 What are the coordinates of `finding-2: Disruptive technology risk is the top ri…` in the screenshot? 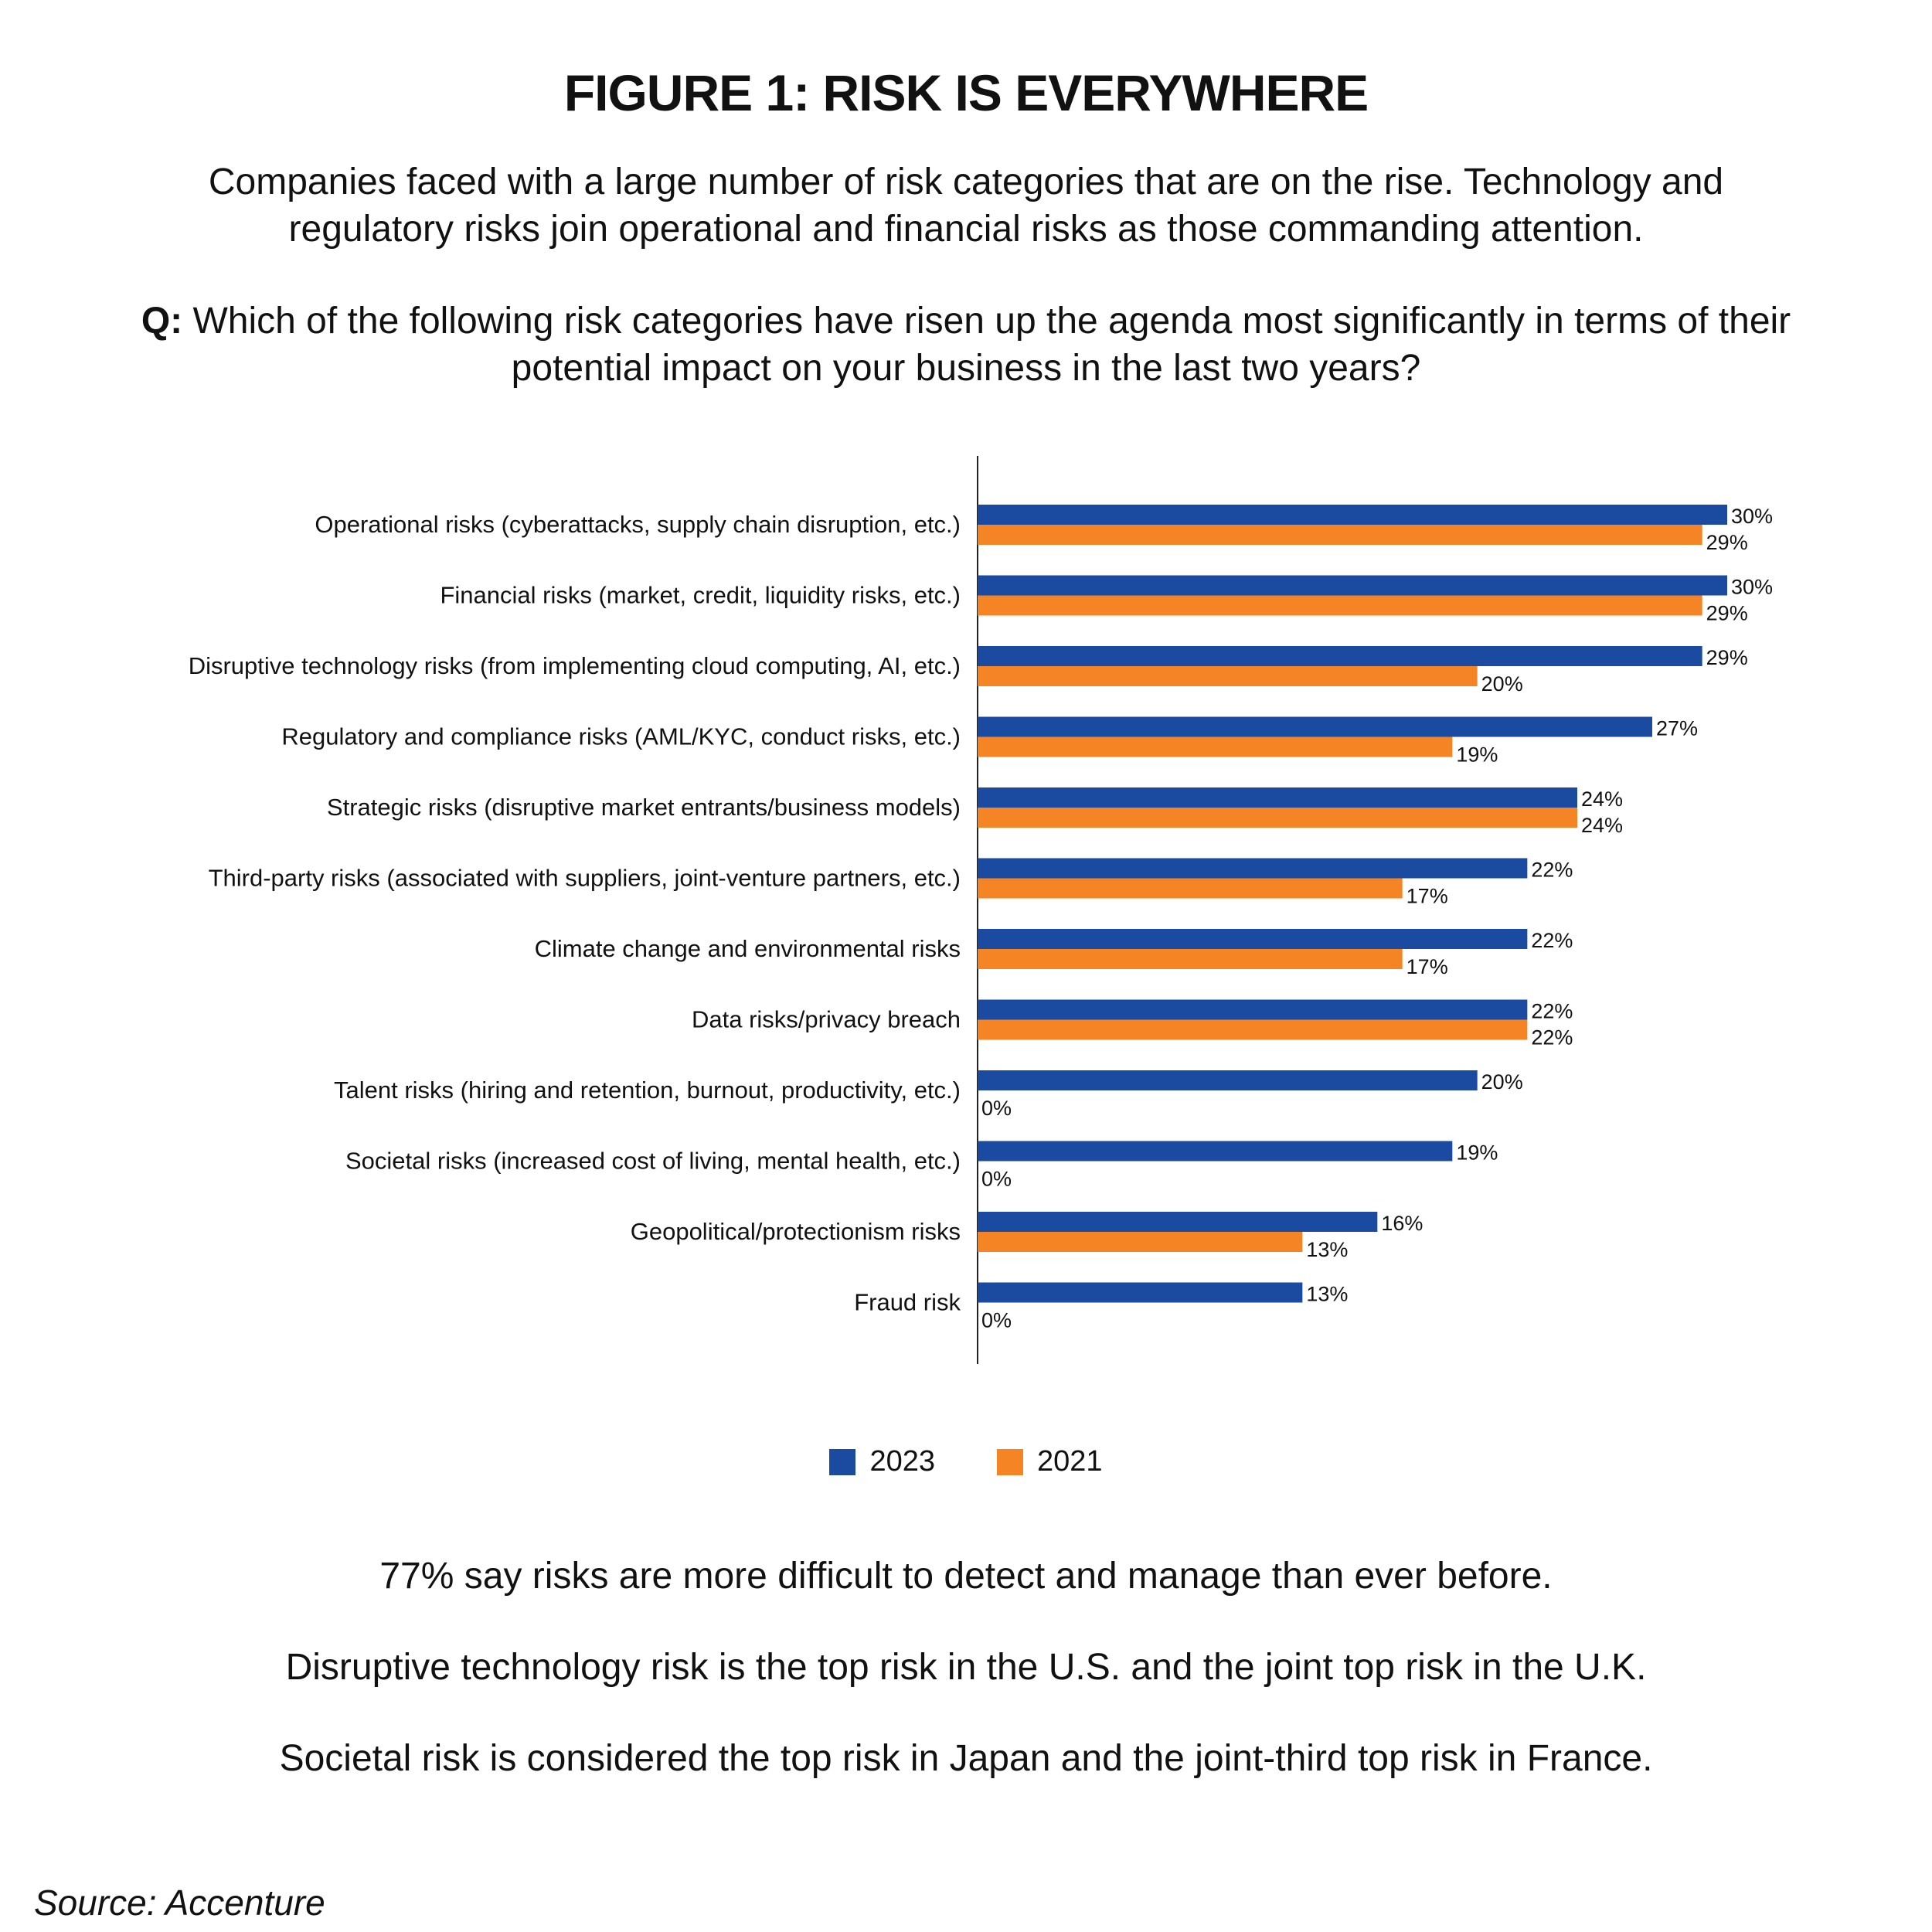 It's located at (966, 1668).